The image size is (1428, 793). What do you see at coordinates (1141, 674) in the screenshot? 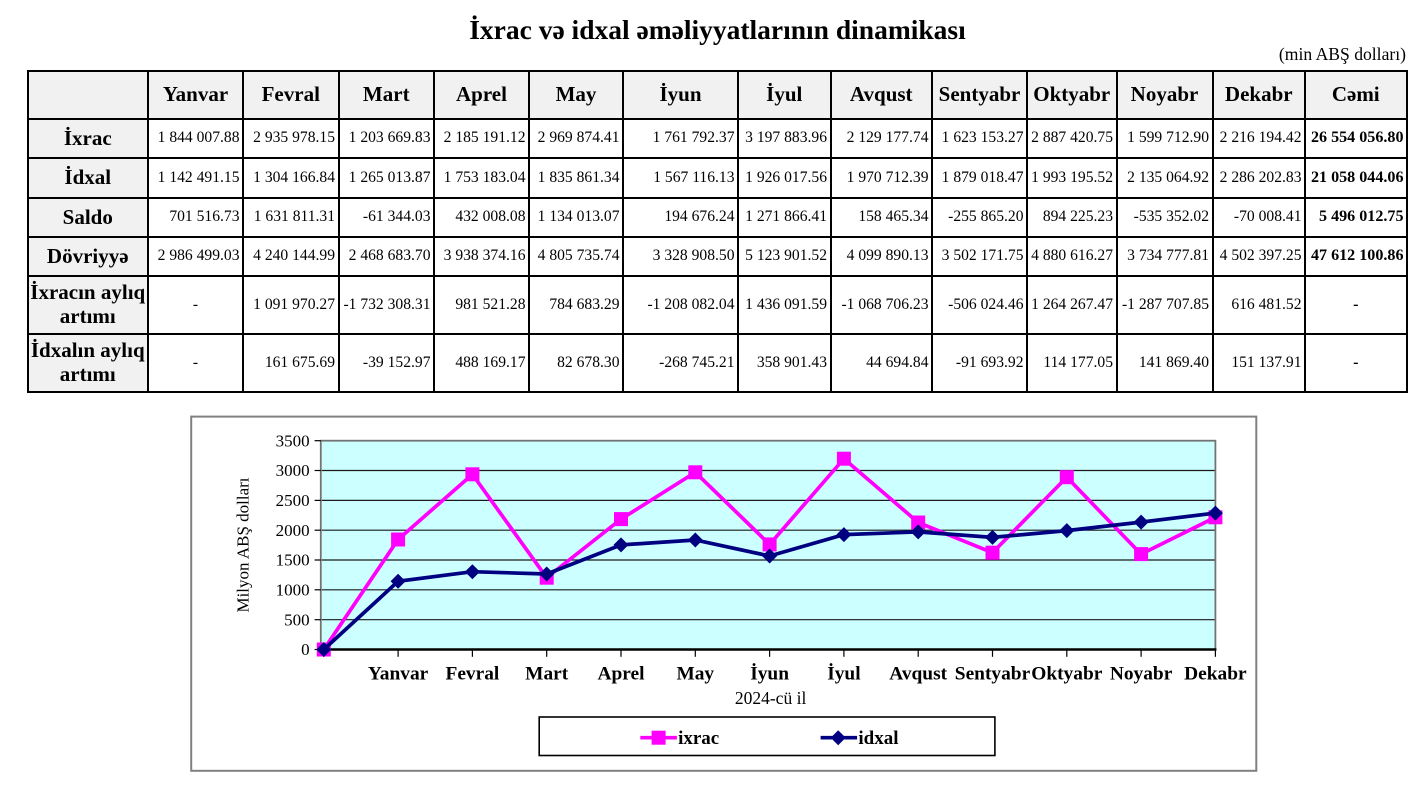
I see `svg-text: Noyabr` at bounding box center [1141, 674].